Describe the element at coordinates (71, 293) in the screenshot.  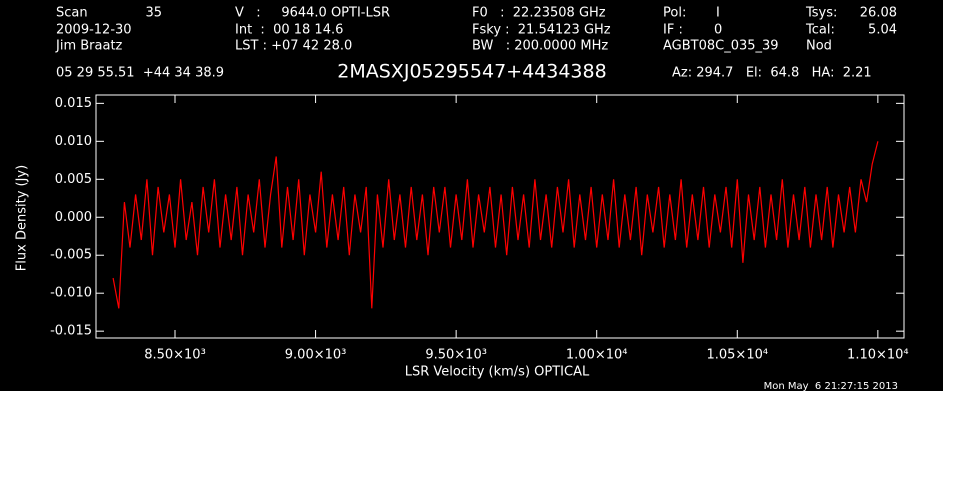
I see `y-tick-label: -0.010` at that location.